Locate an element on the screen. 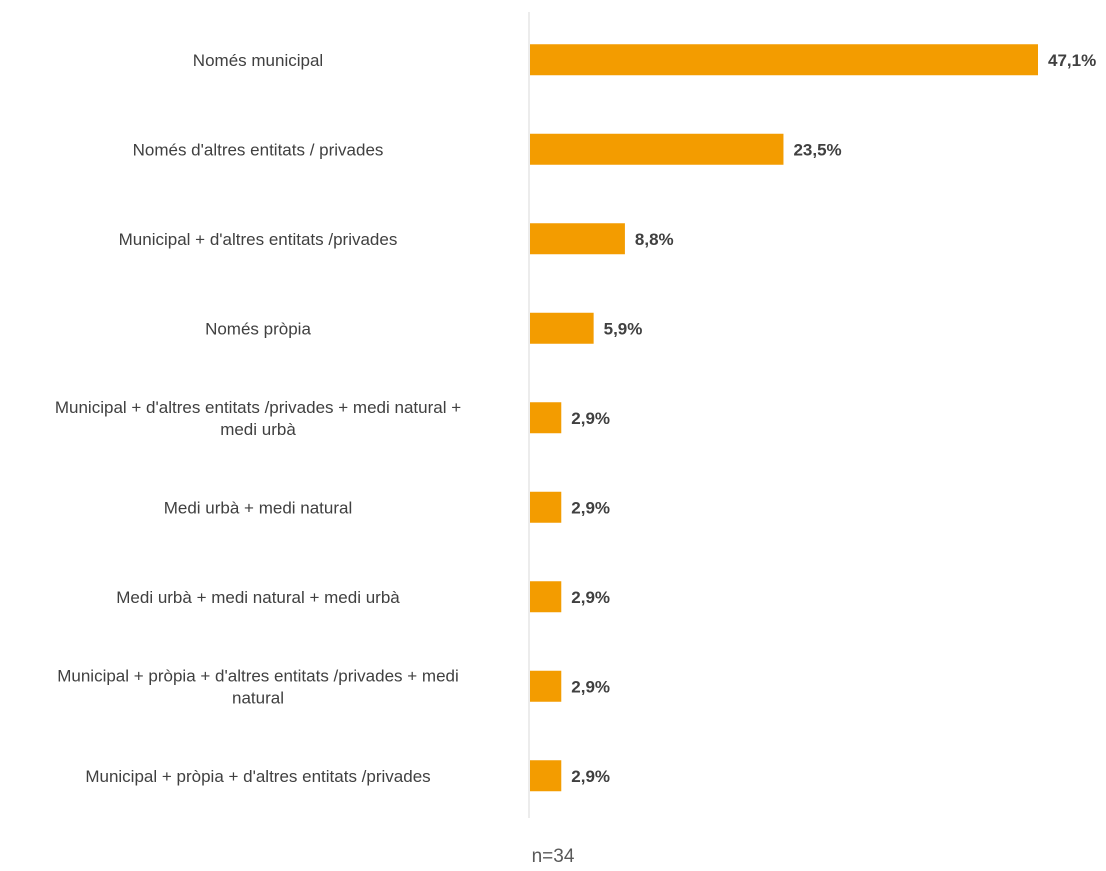 The height and width of the screenshot is (871, 1106). category-label-line: Només pròpia is located at coordinates (258, 328).